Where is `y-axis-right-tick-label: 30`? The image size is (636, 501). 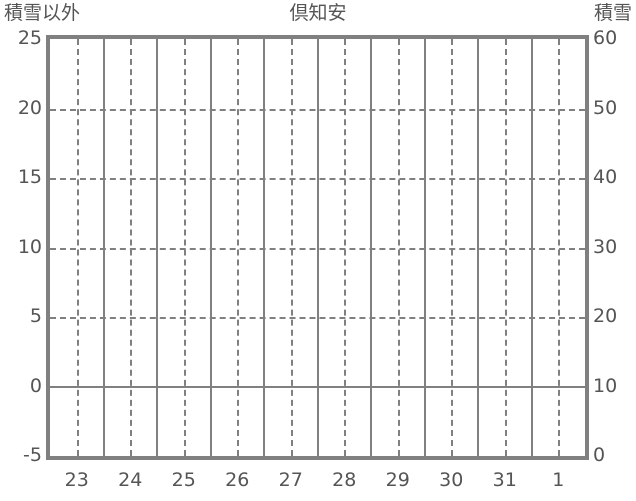
y-axis-right-tick-label: 30 is located at coordinates (605, 246).